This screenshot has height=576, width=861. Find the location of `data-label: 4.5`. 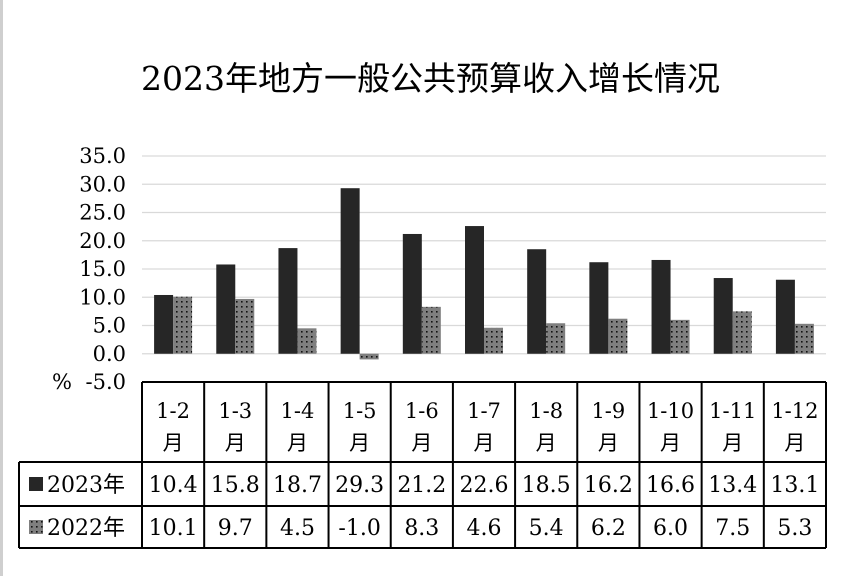

data-label: 4.5 is located at coordinates (297, 528).